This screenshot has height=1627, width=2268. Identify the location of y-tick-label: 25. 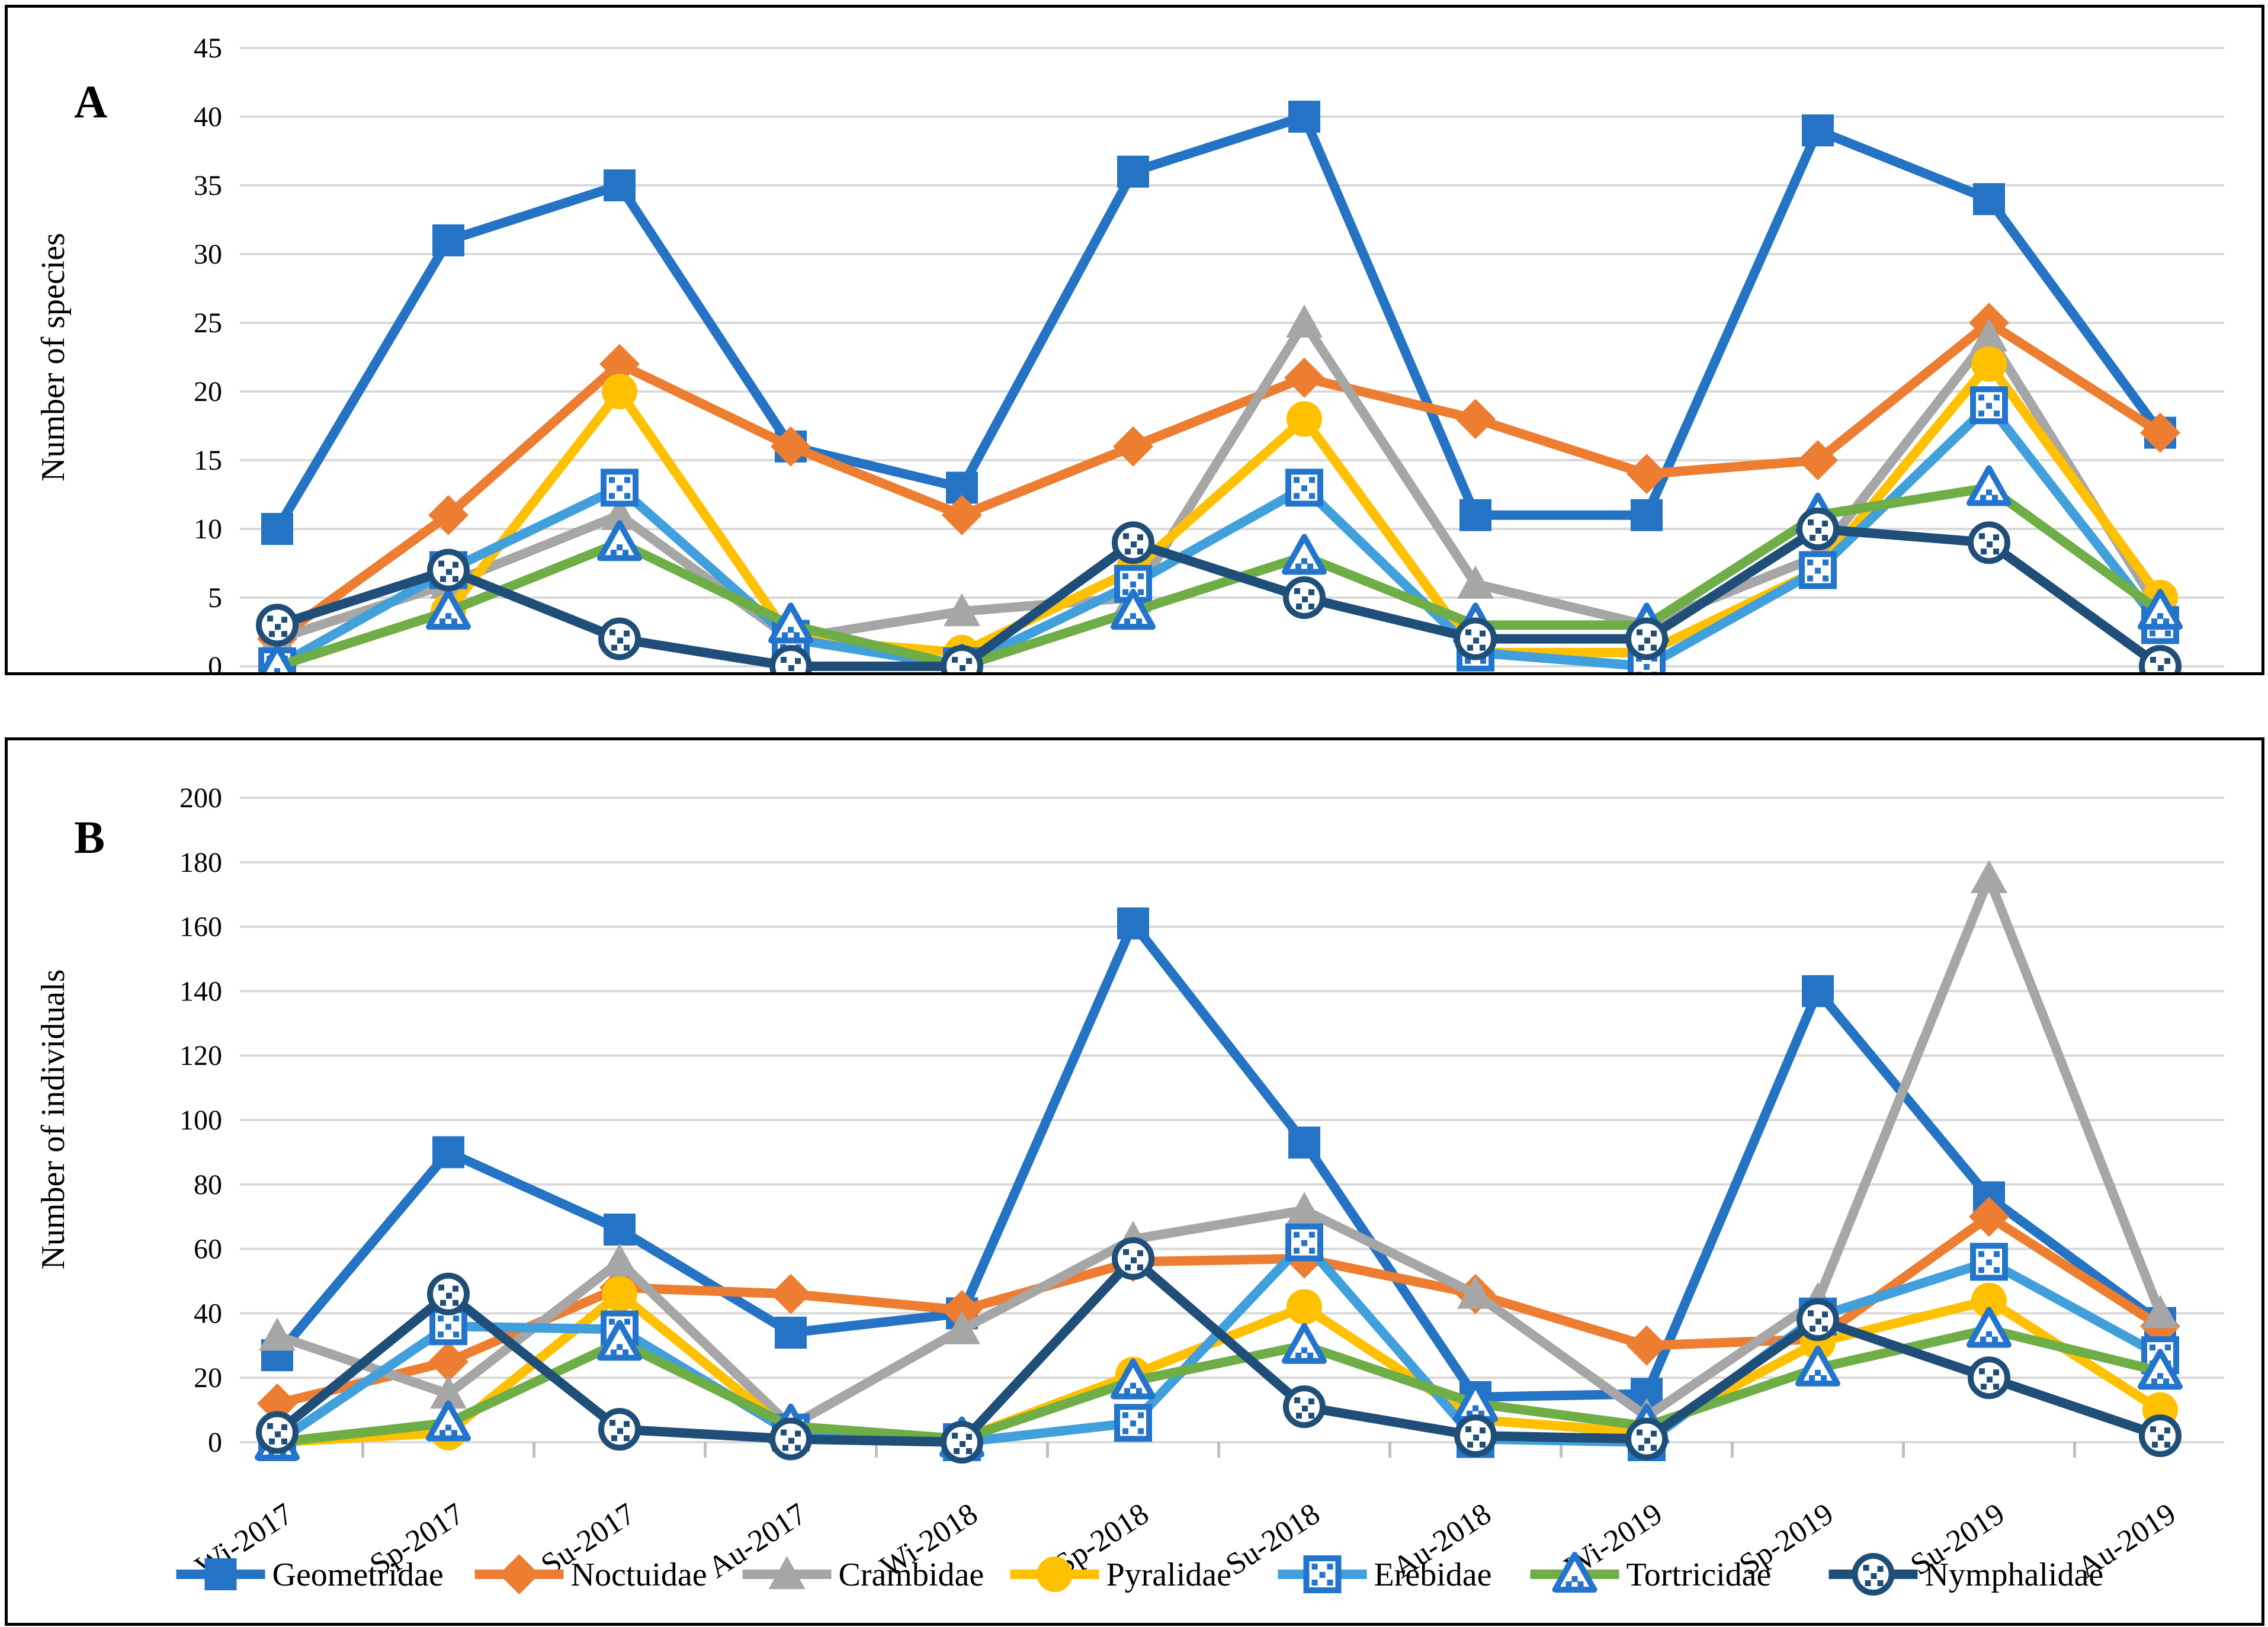
(208, 323).